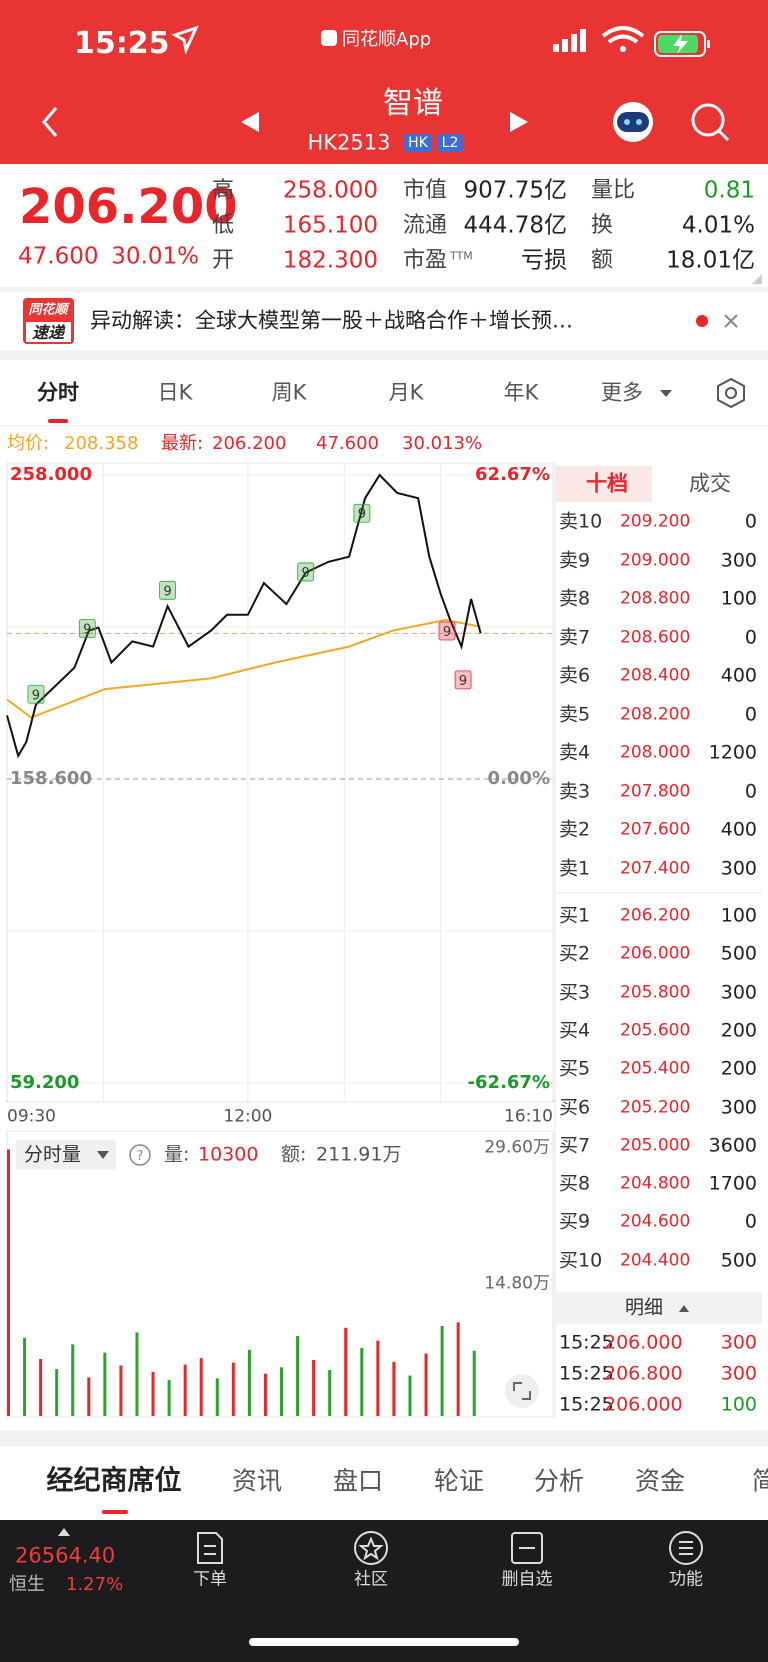 The image size is (768, 1662). What do you see at coordinates (718, 225) in the screenshot?
I see `stat-value: 4.01%` at bounding box center [718, 225].